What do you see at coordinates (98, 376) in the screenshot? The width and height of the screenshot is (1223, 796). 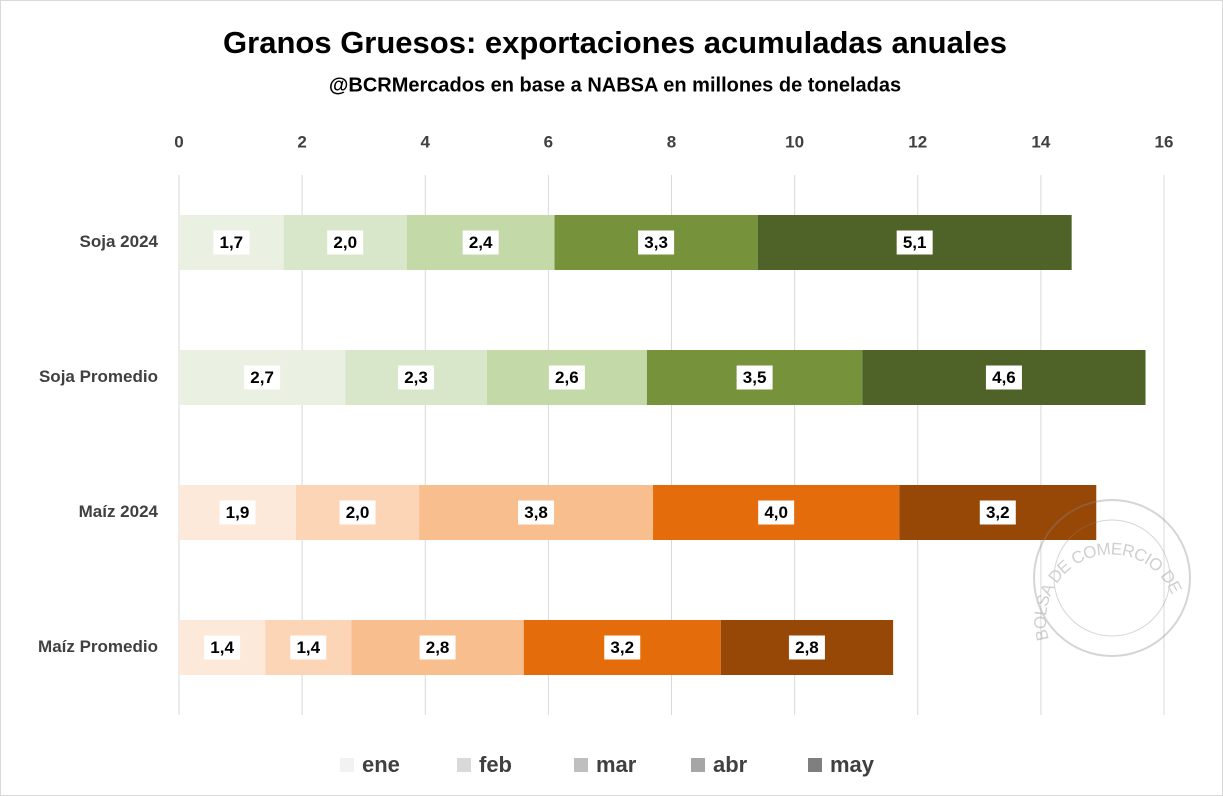 I see `y-tick-label: Soja Promedio` at bounding box center [98, 376].